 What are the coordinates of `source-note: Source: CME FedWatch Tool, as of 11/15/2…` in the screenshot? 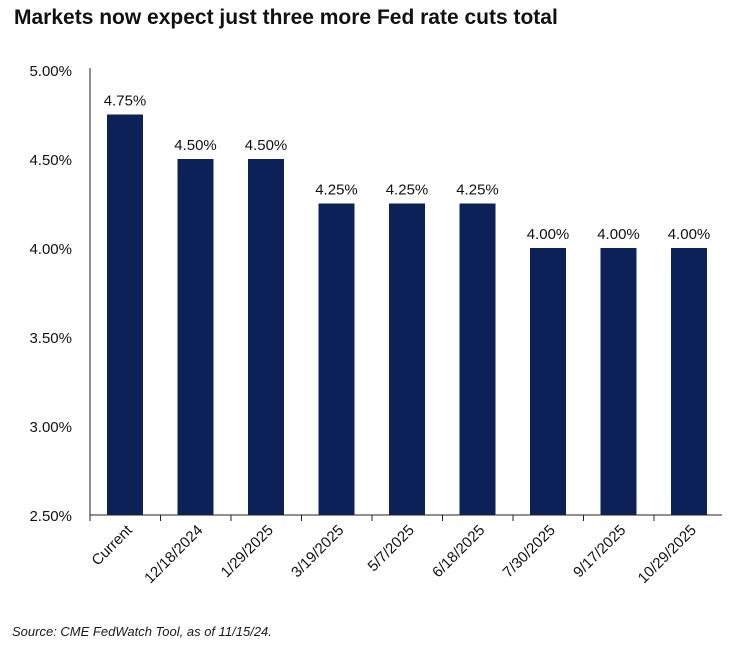 It's located at (142, 631).